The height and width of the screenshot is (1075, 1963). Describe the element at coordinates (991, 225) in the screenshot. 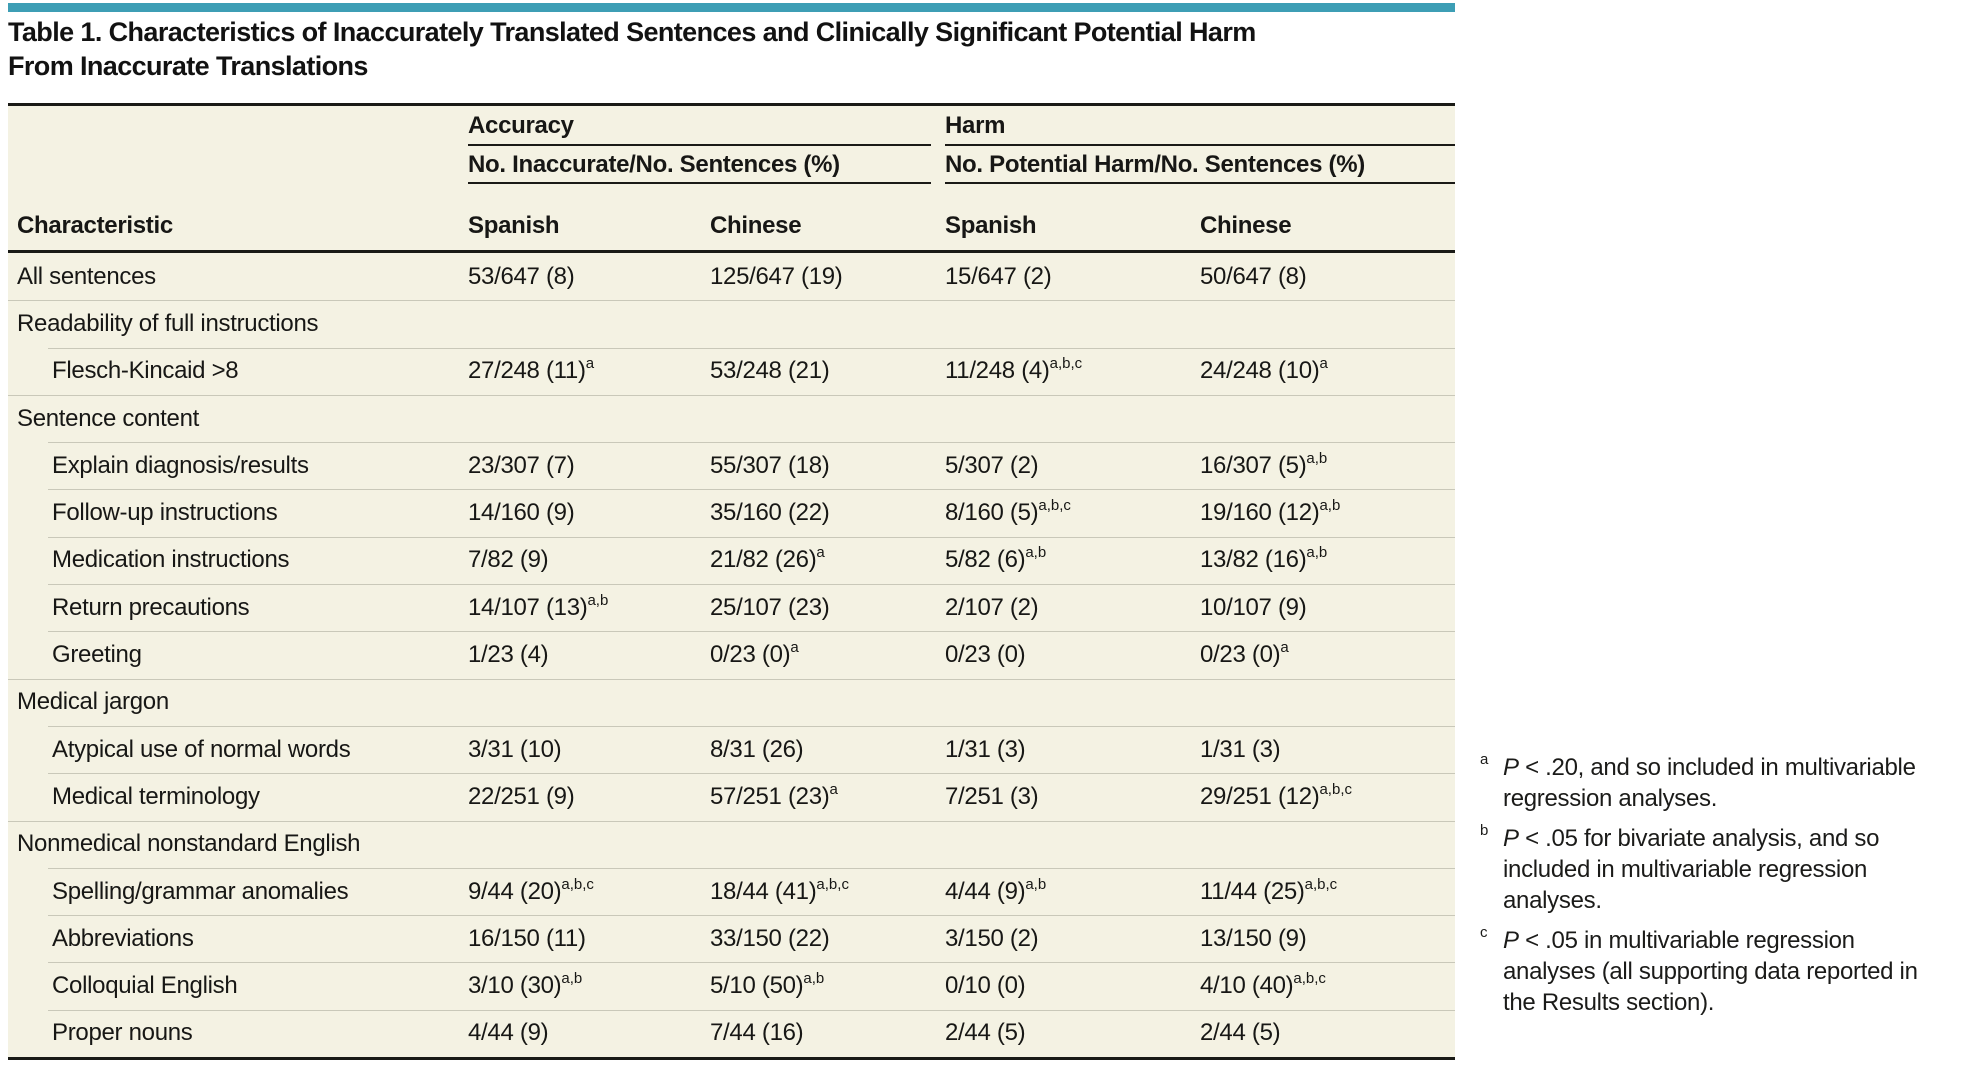

I see `column-header-spanish-harm: Spanish` at that location.